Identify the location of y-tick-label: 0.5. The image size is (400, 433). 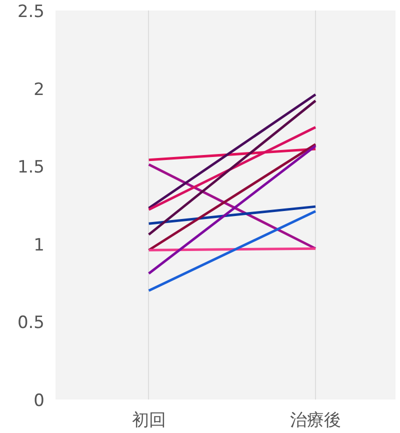
(31, 323).